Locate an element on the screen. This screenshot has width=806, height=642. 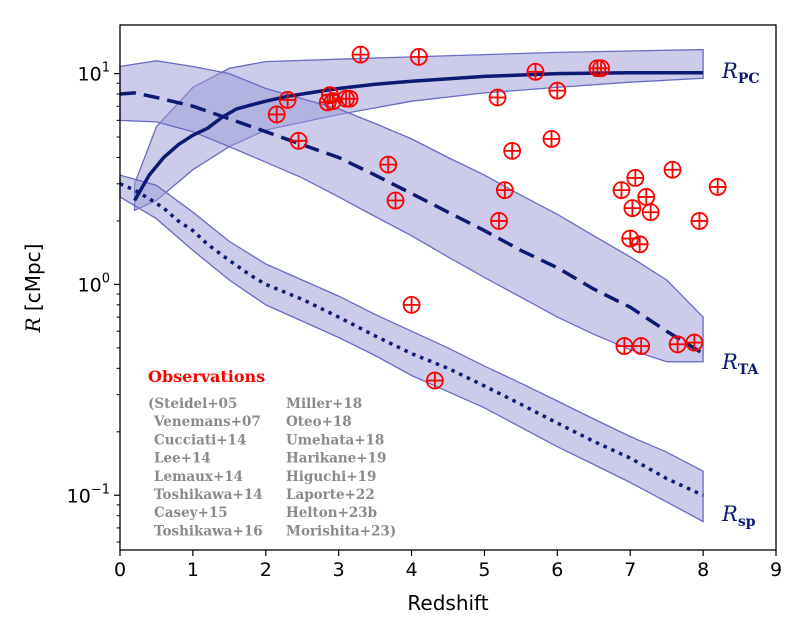
curve-label-sp: Rsp is located at coordinates (738, 516).